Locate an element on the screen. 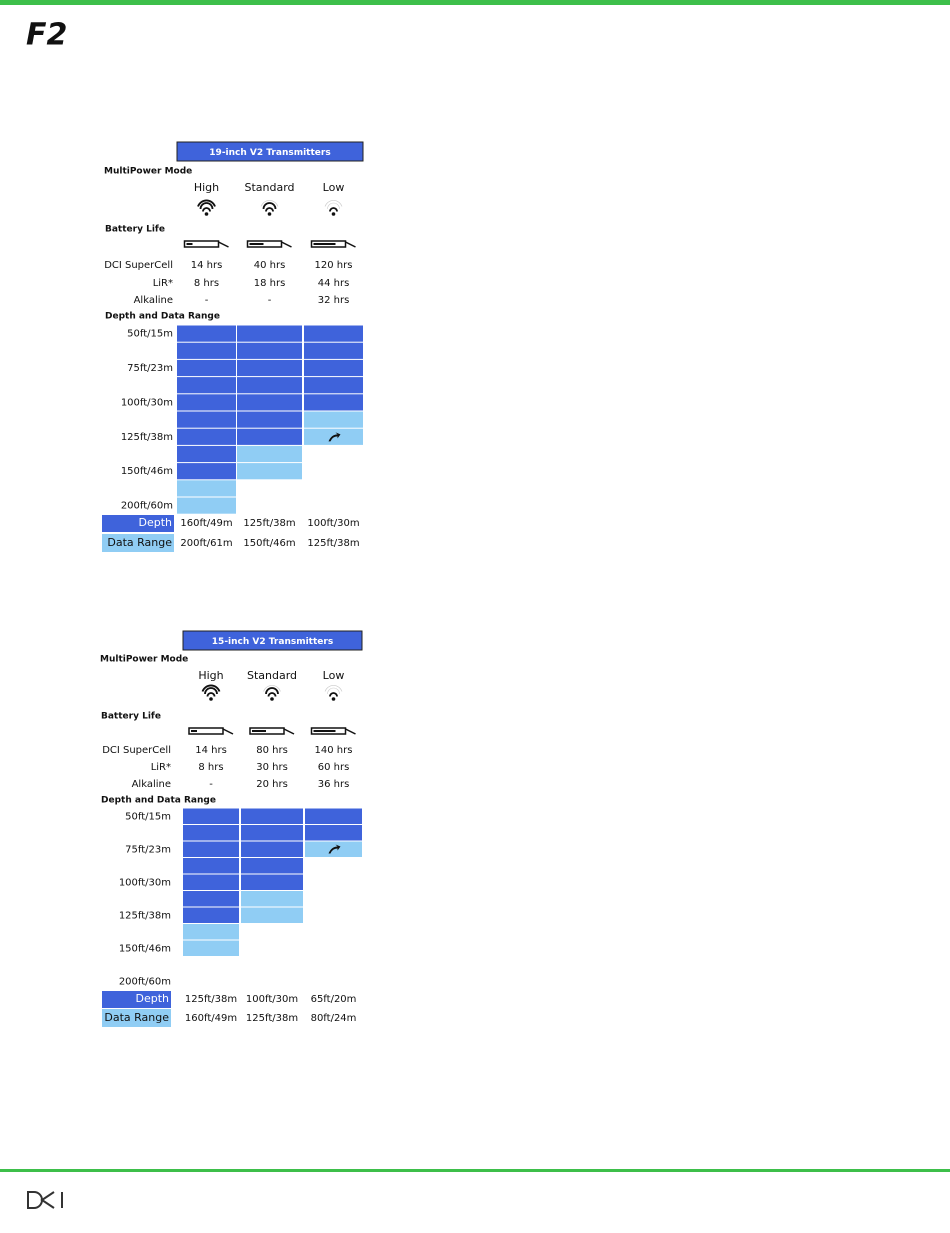  data-range-value: 160ft/49m is located at coordinates (211, 1018).